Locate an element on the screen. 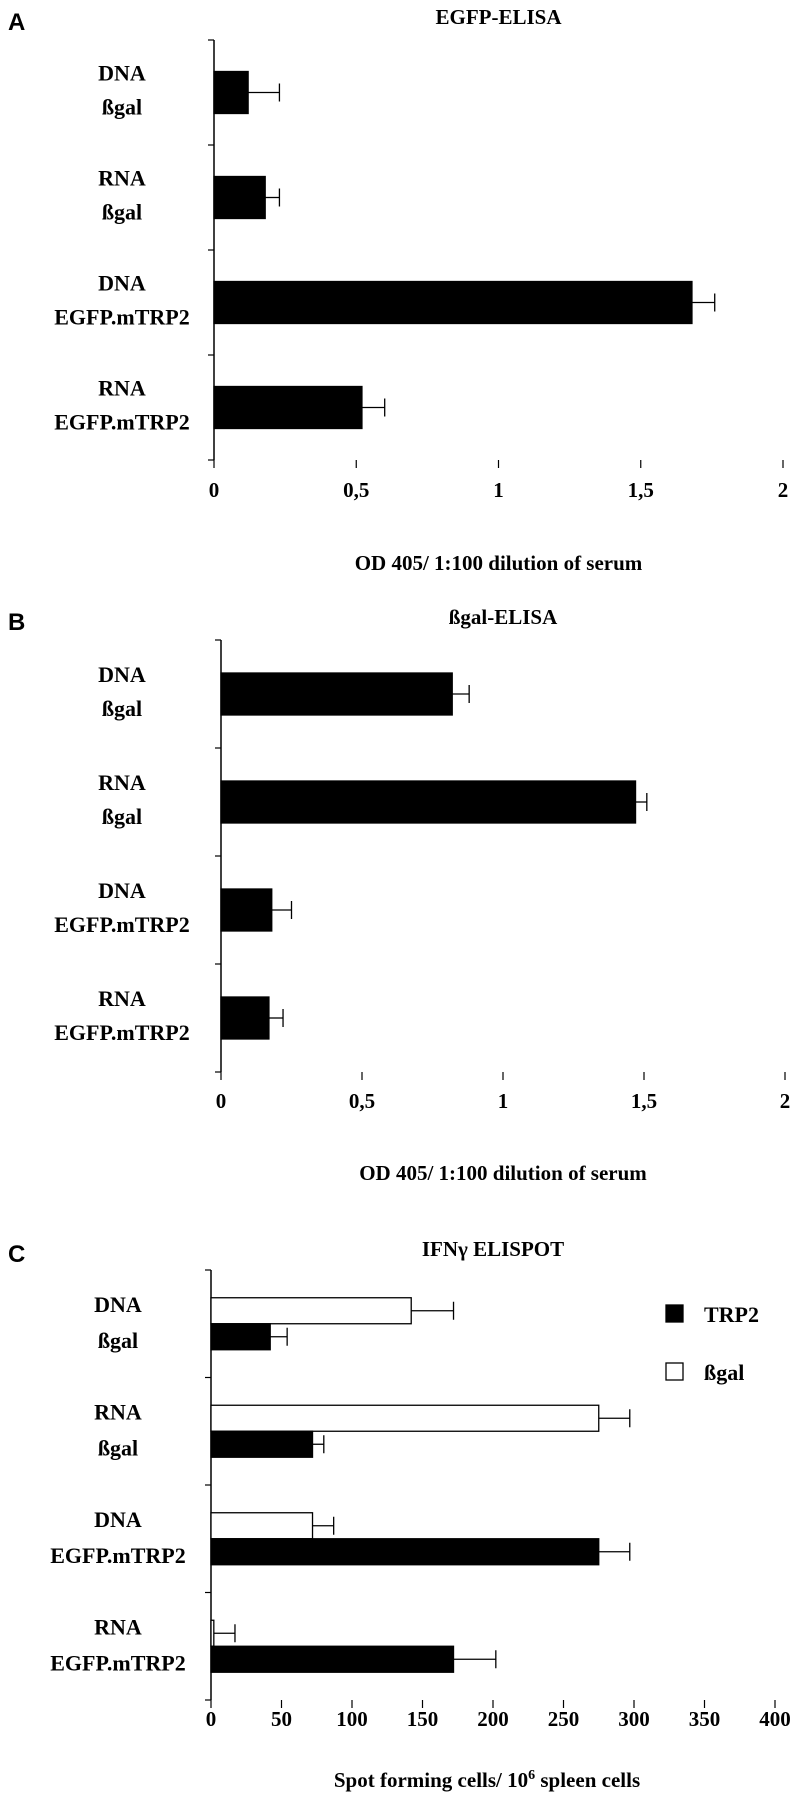  chart-title: ßgal-ELISA is located at coordinates (503, 617).